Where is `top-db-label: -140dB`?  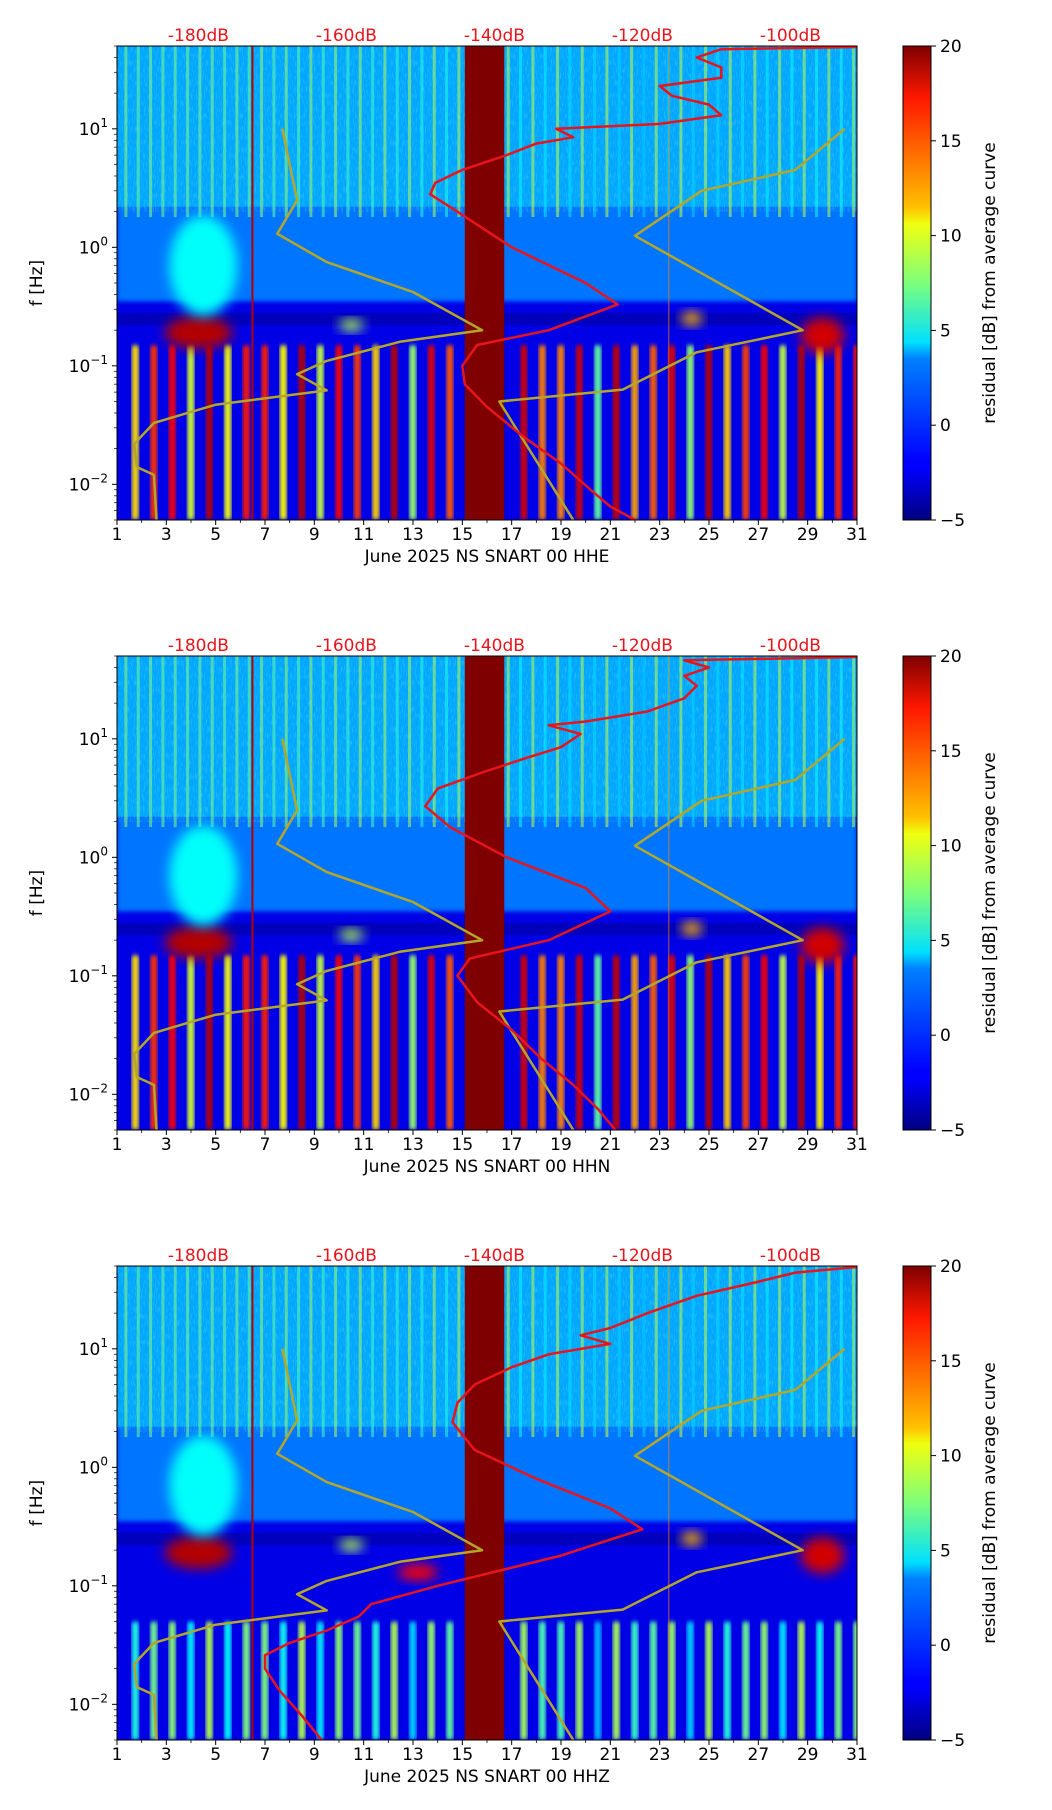 top-db-label: -140dB is located at coordinates (494, 646).